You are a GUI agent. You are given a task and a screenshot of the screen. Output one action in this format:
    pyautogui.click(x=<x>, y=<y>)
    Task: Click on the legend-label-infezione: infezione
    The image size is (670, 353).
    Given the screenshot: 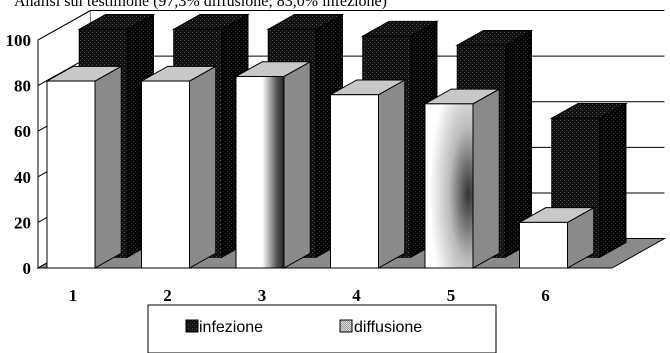 What is the action you would take?
    pyautogui.click(x=231, y=327)
    